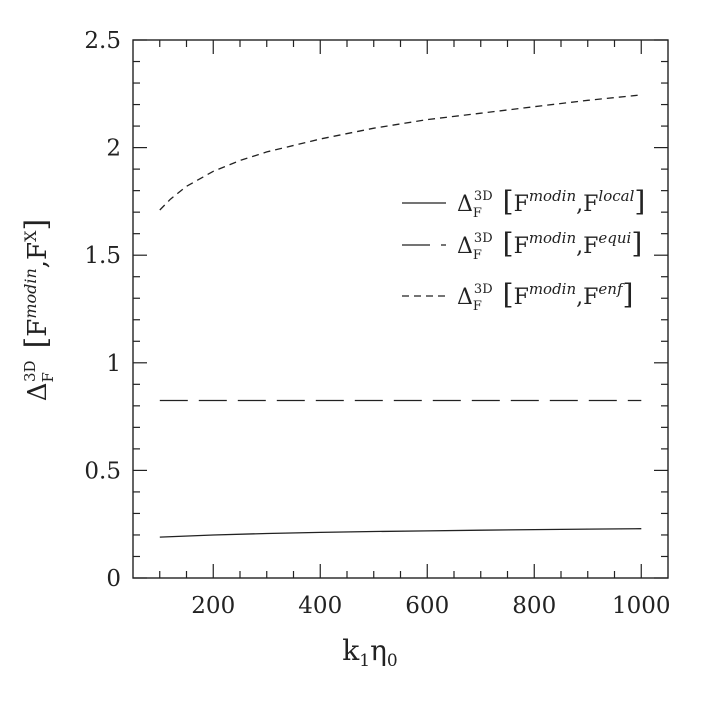  What do you see at coordinates (38, 328) in the screenshot?
I see `y-axis-title-f1: F` at bounding box center [38, 328].